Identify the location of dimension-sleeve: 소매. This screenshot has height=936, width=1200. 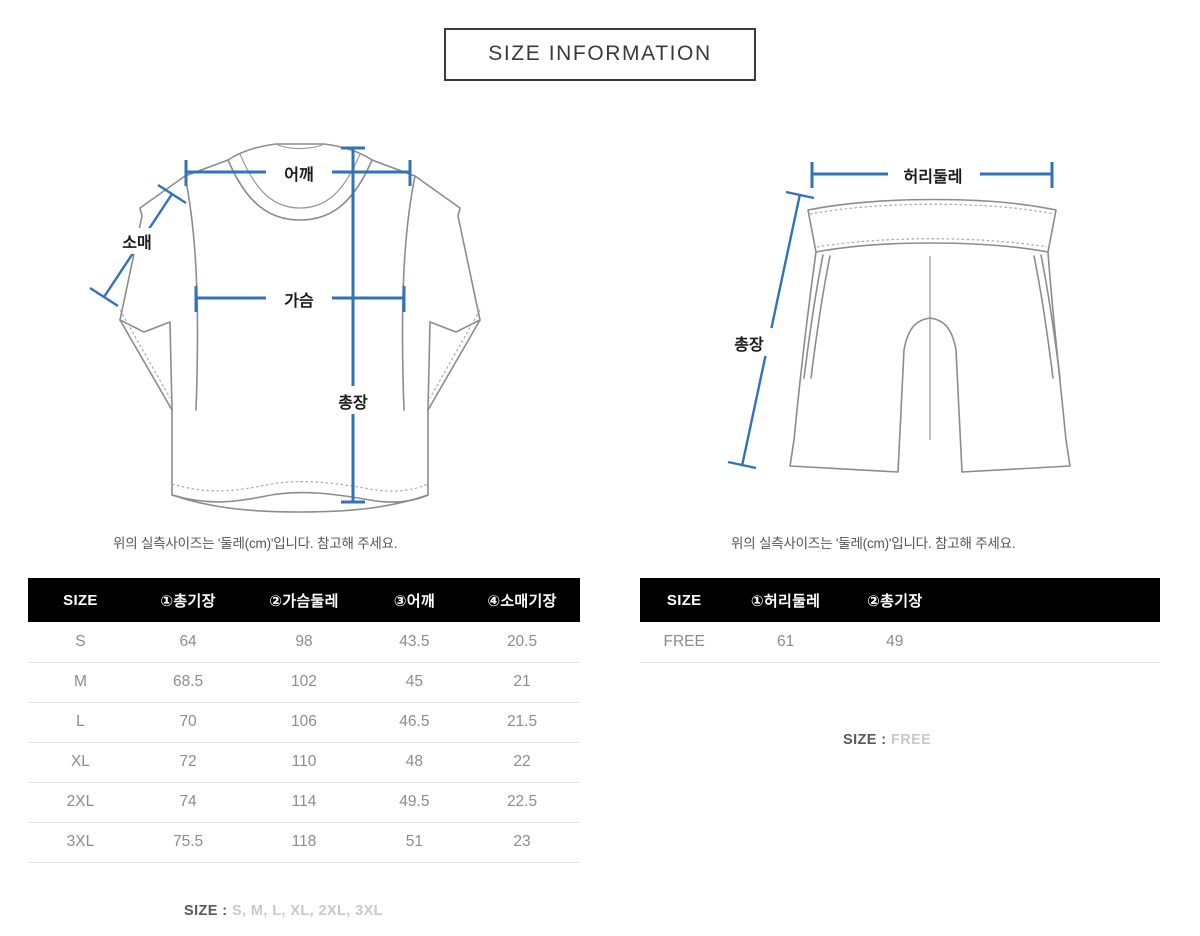
(138, 245).